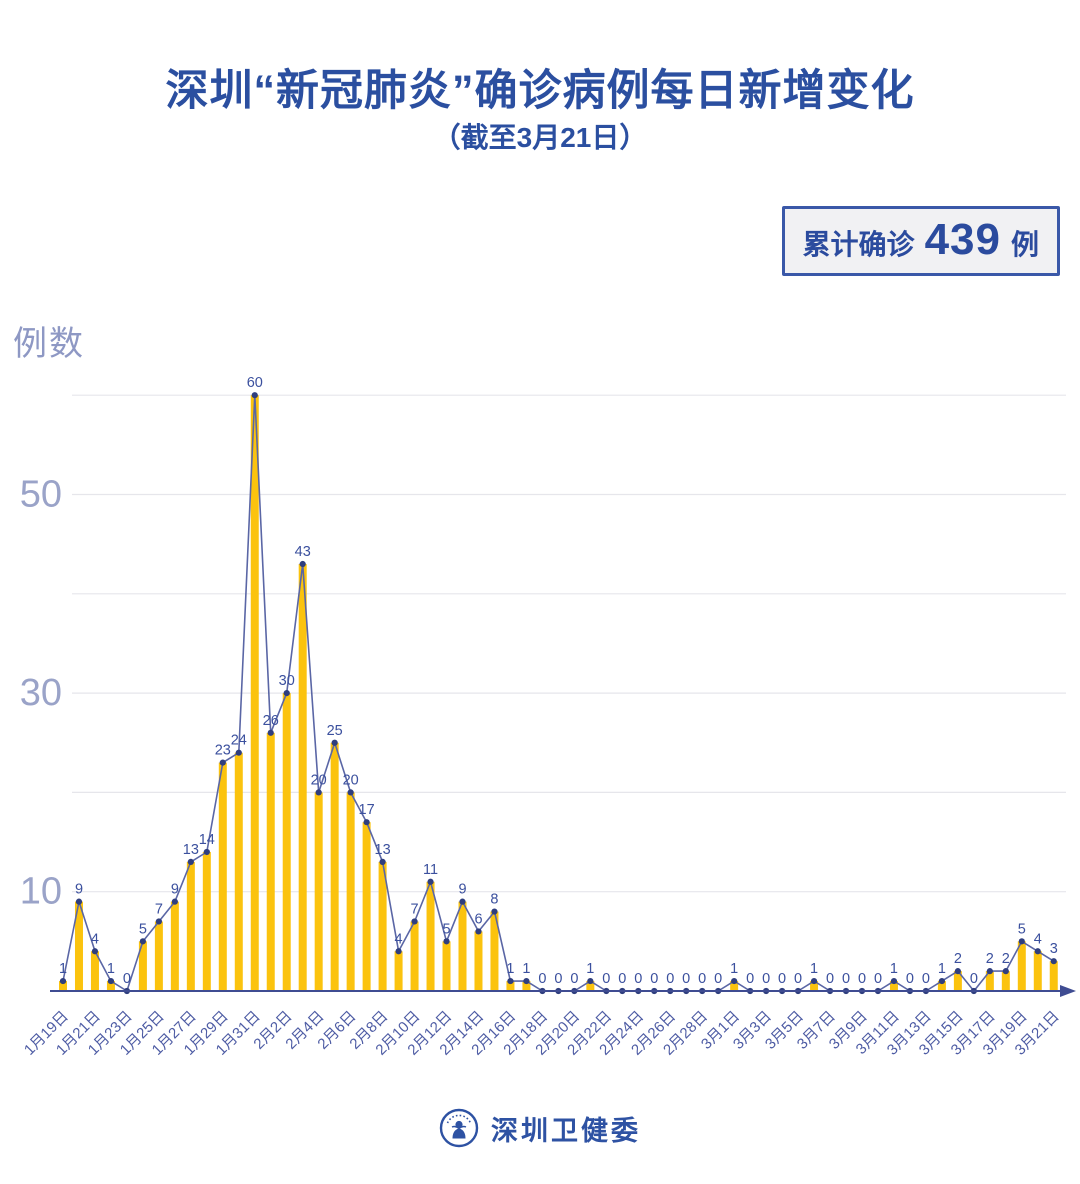 Image resolution: width=1080 pixels, height=1184 pixels. I want to click on value-label: 25, so click(335, 731).